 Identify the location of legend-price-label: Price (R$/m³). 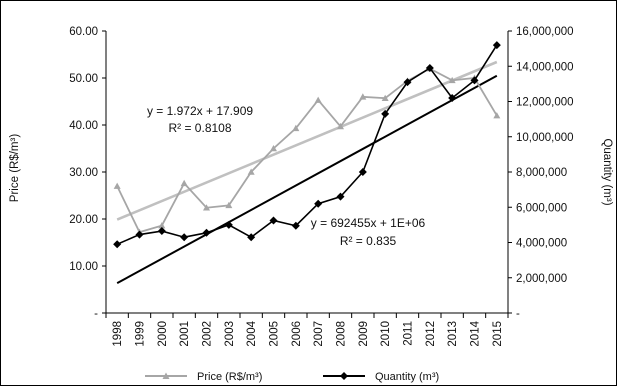
(229, 377).